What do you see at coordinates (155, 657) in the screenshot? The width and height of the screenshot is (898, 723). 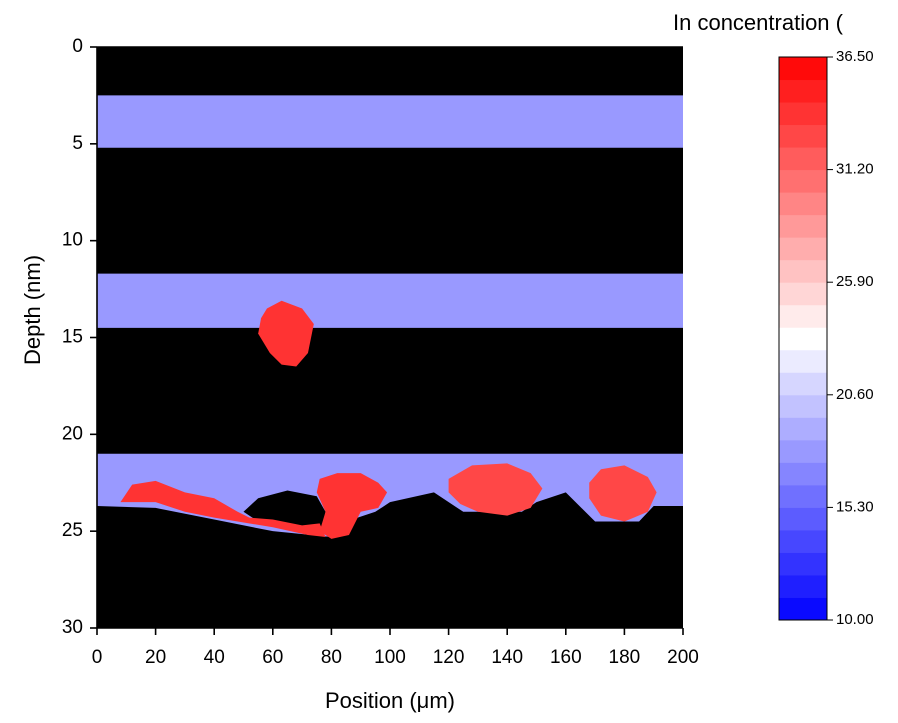 I see `x-tick-label: 20` at bounding box center [155, 657].